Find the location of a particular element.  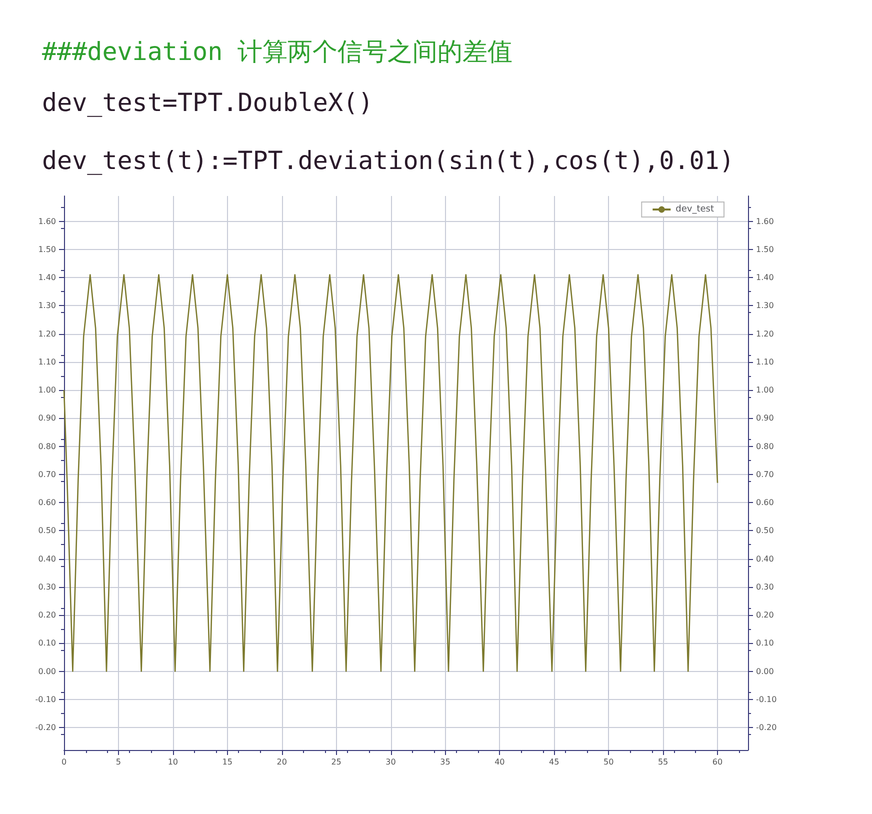

x-tick-label: 50 is located at coordinates (608, 762).